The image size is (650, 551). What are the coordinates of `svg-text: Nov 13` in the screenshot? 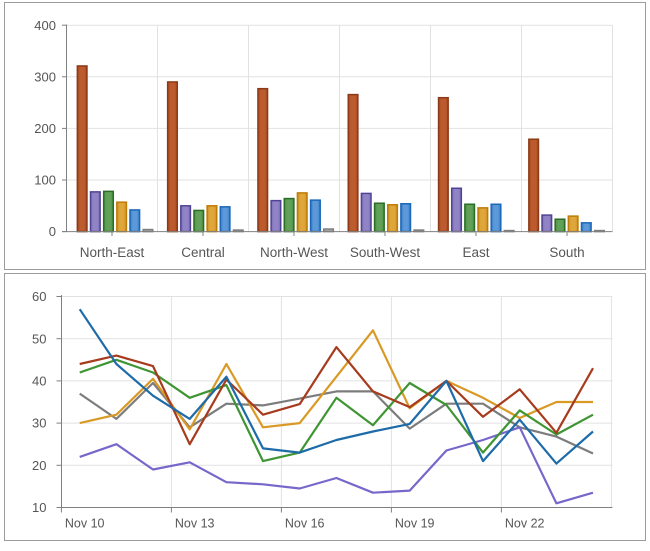 It's located at (195, 524).